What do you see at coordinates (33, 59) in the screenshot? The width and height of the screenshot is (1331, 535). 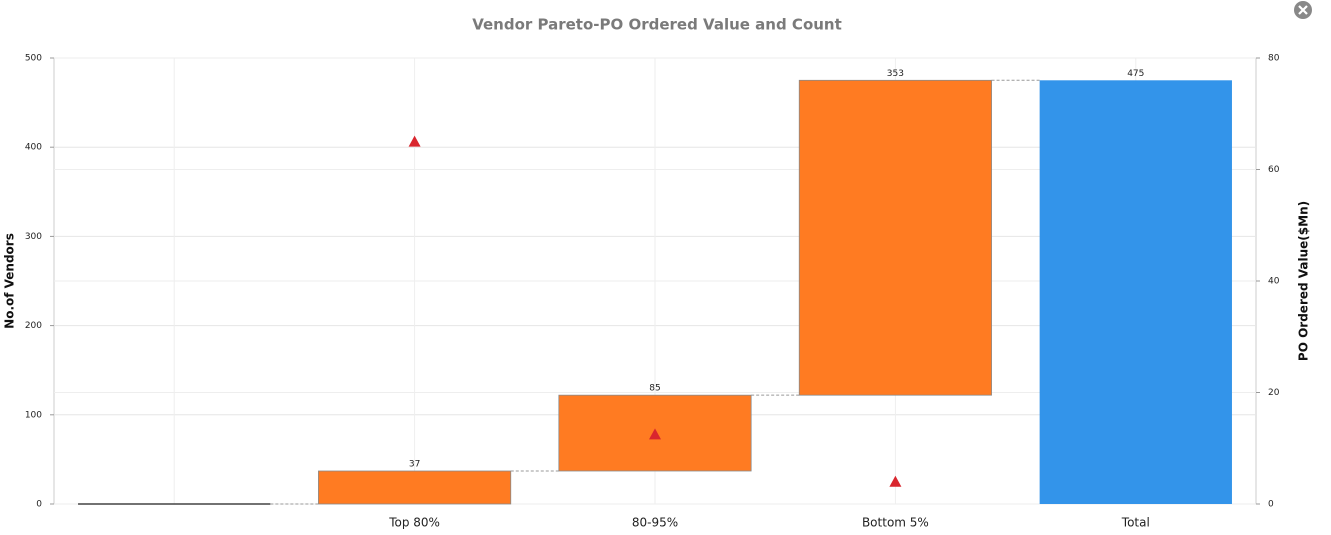 I see `y-tick-label: 500` at bounding box center [33, 59].